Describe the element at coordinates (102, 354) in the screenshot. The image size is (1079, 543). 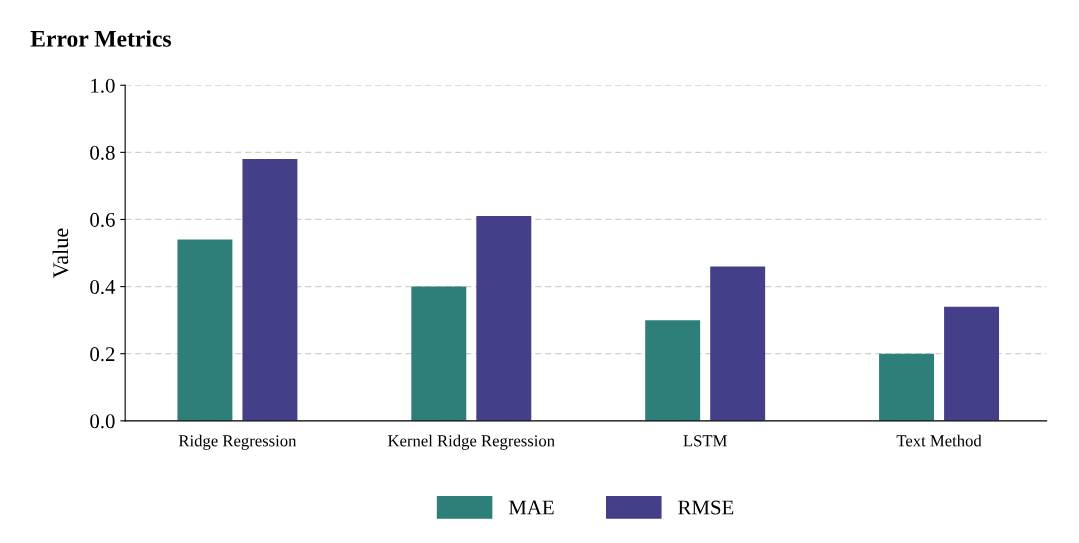
I see `y-tick-label: 0.2` at that location.